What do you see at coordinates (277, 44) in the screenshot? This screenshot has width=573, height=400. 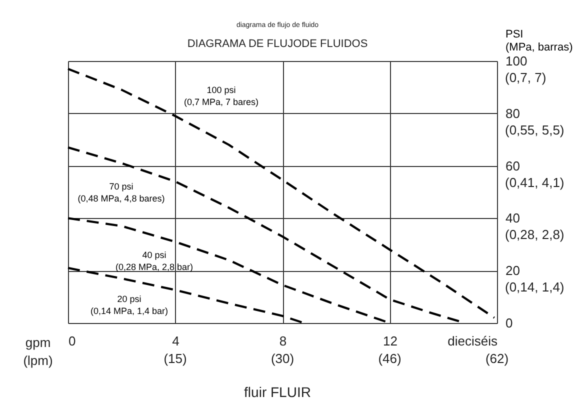 I see `chart-title: DIAGRAMA DE FLUJODE FLUIDOS` at bounding box center [277, 44].